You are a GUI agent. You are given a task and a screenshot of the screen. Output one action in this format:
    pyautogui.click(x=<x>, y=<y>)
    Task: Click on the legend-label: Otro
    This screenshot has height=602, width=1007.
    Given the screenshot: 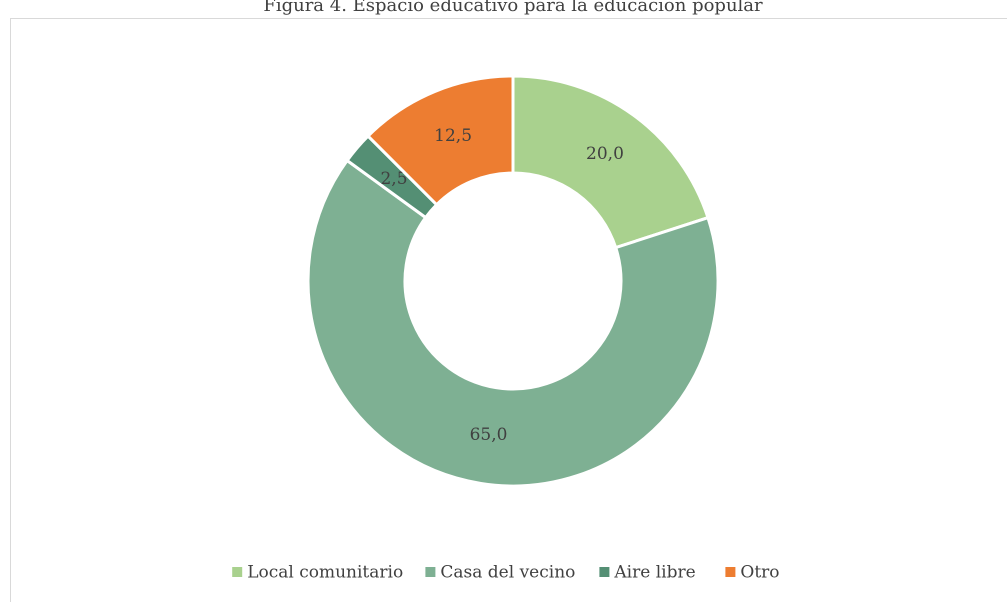 What is the action you would take?
    pyautogui.click(x=759, y=573)
    